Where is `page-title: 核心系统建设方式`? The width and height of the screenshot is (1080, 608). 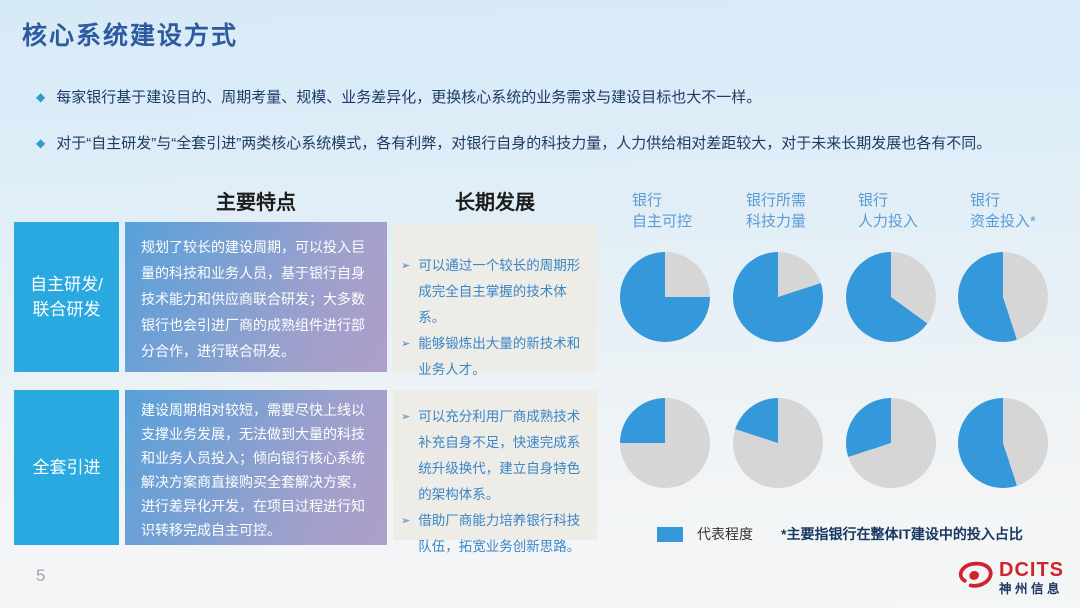 page-title: 核心系统建设方式 is located at coordinates (130, 36).